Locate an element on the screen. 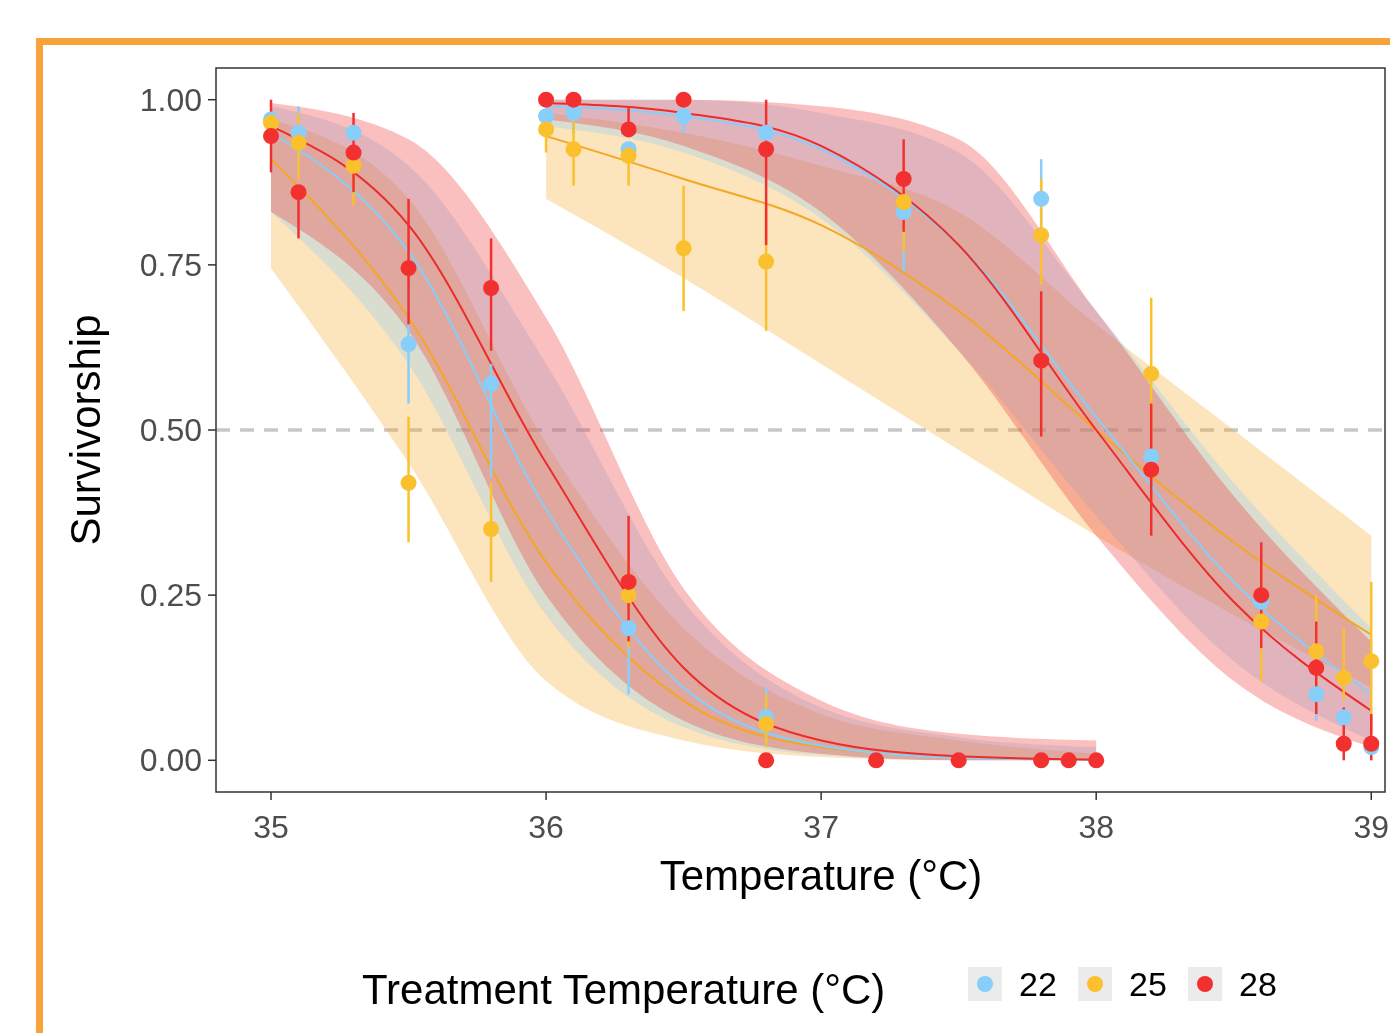 The image size is (1390, 1033). y-tick-label: 0.00 is located at coordinates (170, 760).